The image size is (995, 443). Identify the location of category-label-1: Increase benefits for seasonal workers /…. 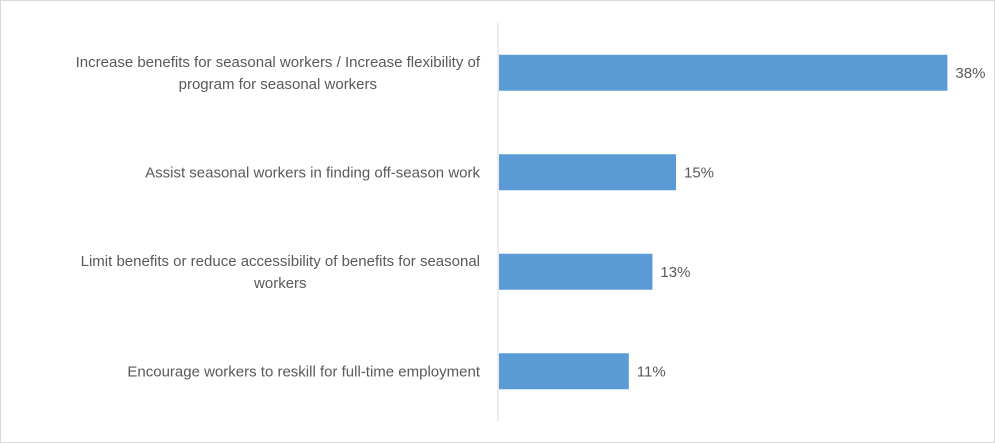
(278, 73).